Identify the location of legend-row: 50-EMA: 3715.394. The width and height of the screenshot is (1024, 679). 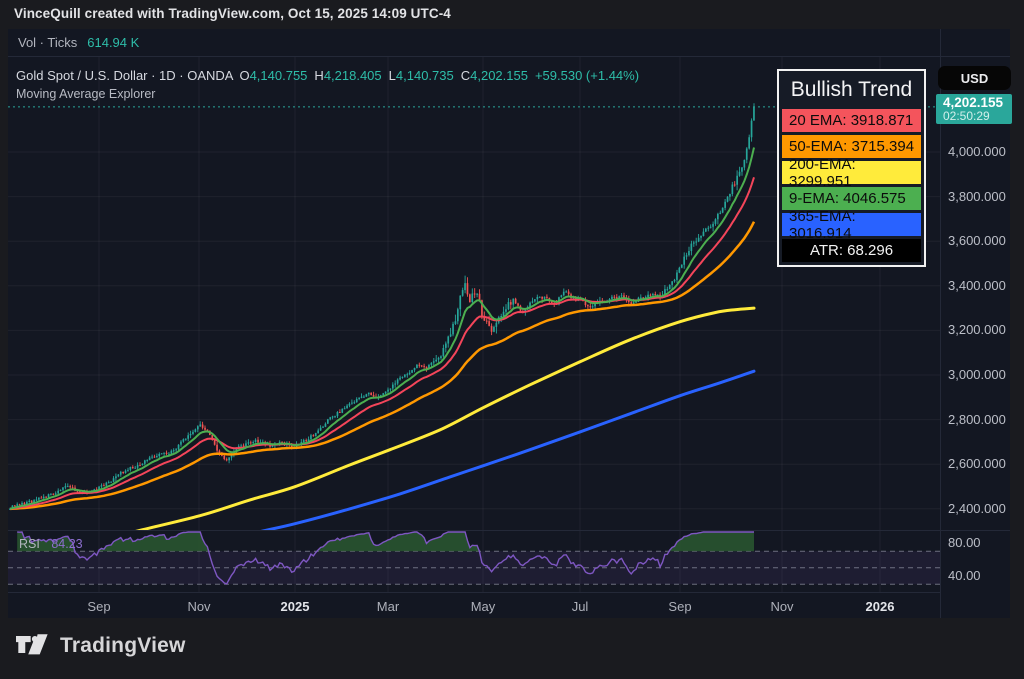
(851, 146).